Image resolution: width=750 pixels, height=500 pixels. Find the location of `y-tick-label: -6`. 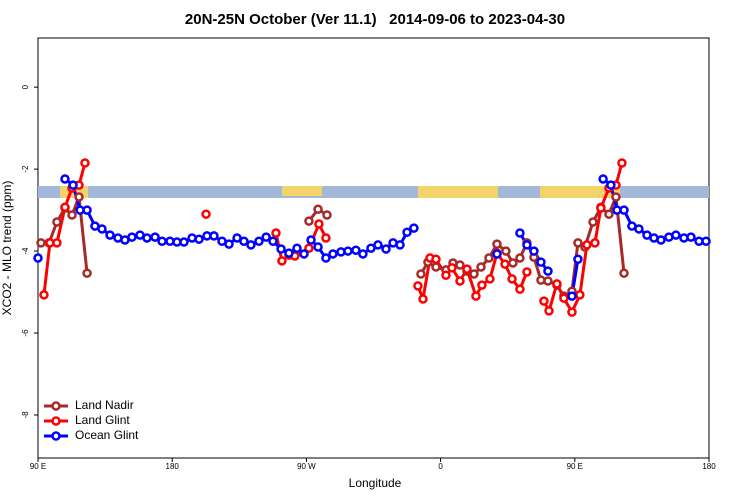

y-tick-label: -6 is located at coordinates (25, 333).